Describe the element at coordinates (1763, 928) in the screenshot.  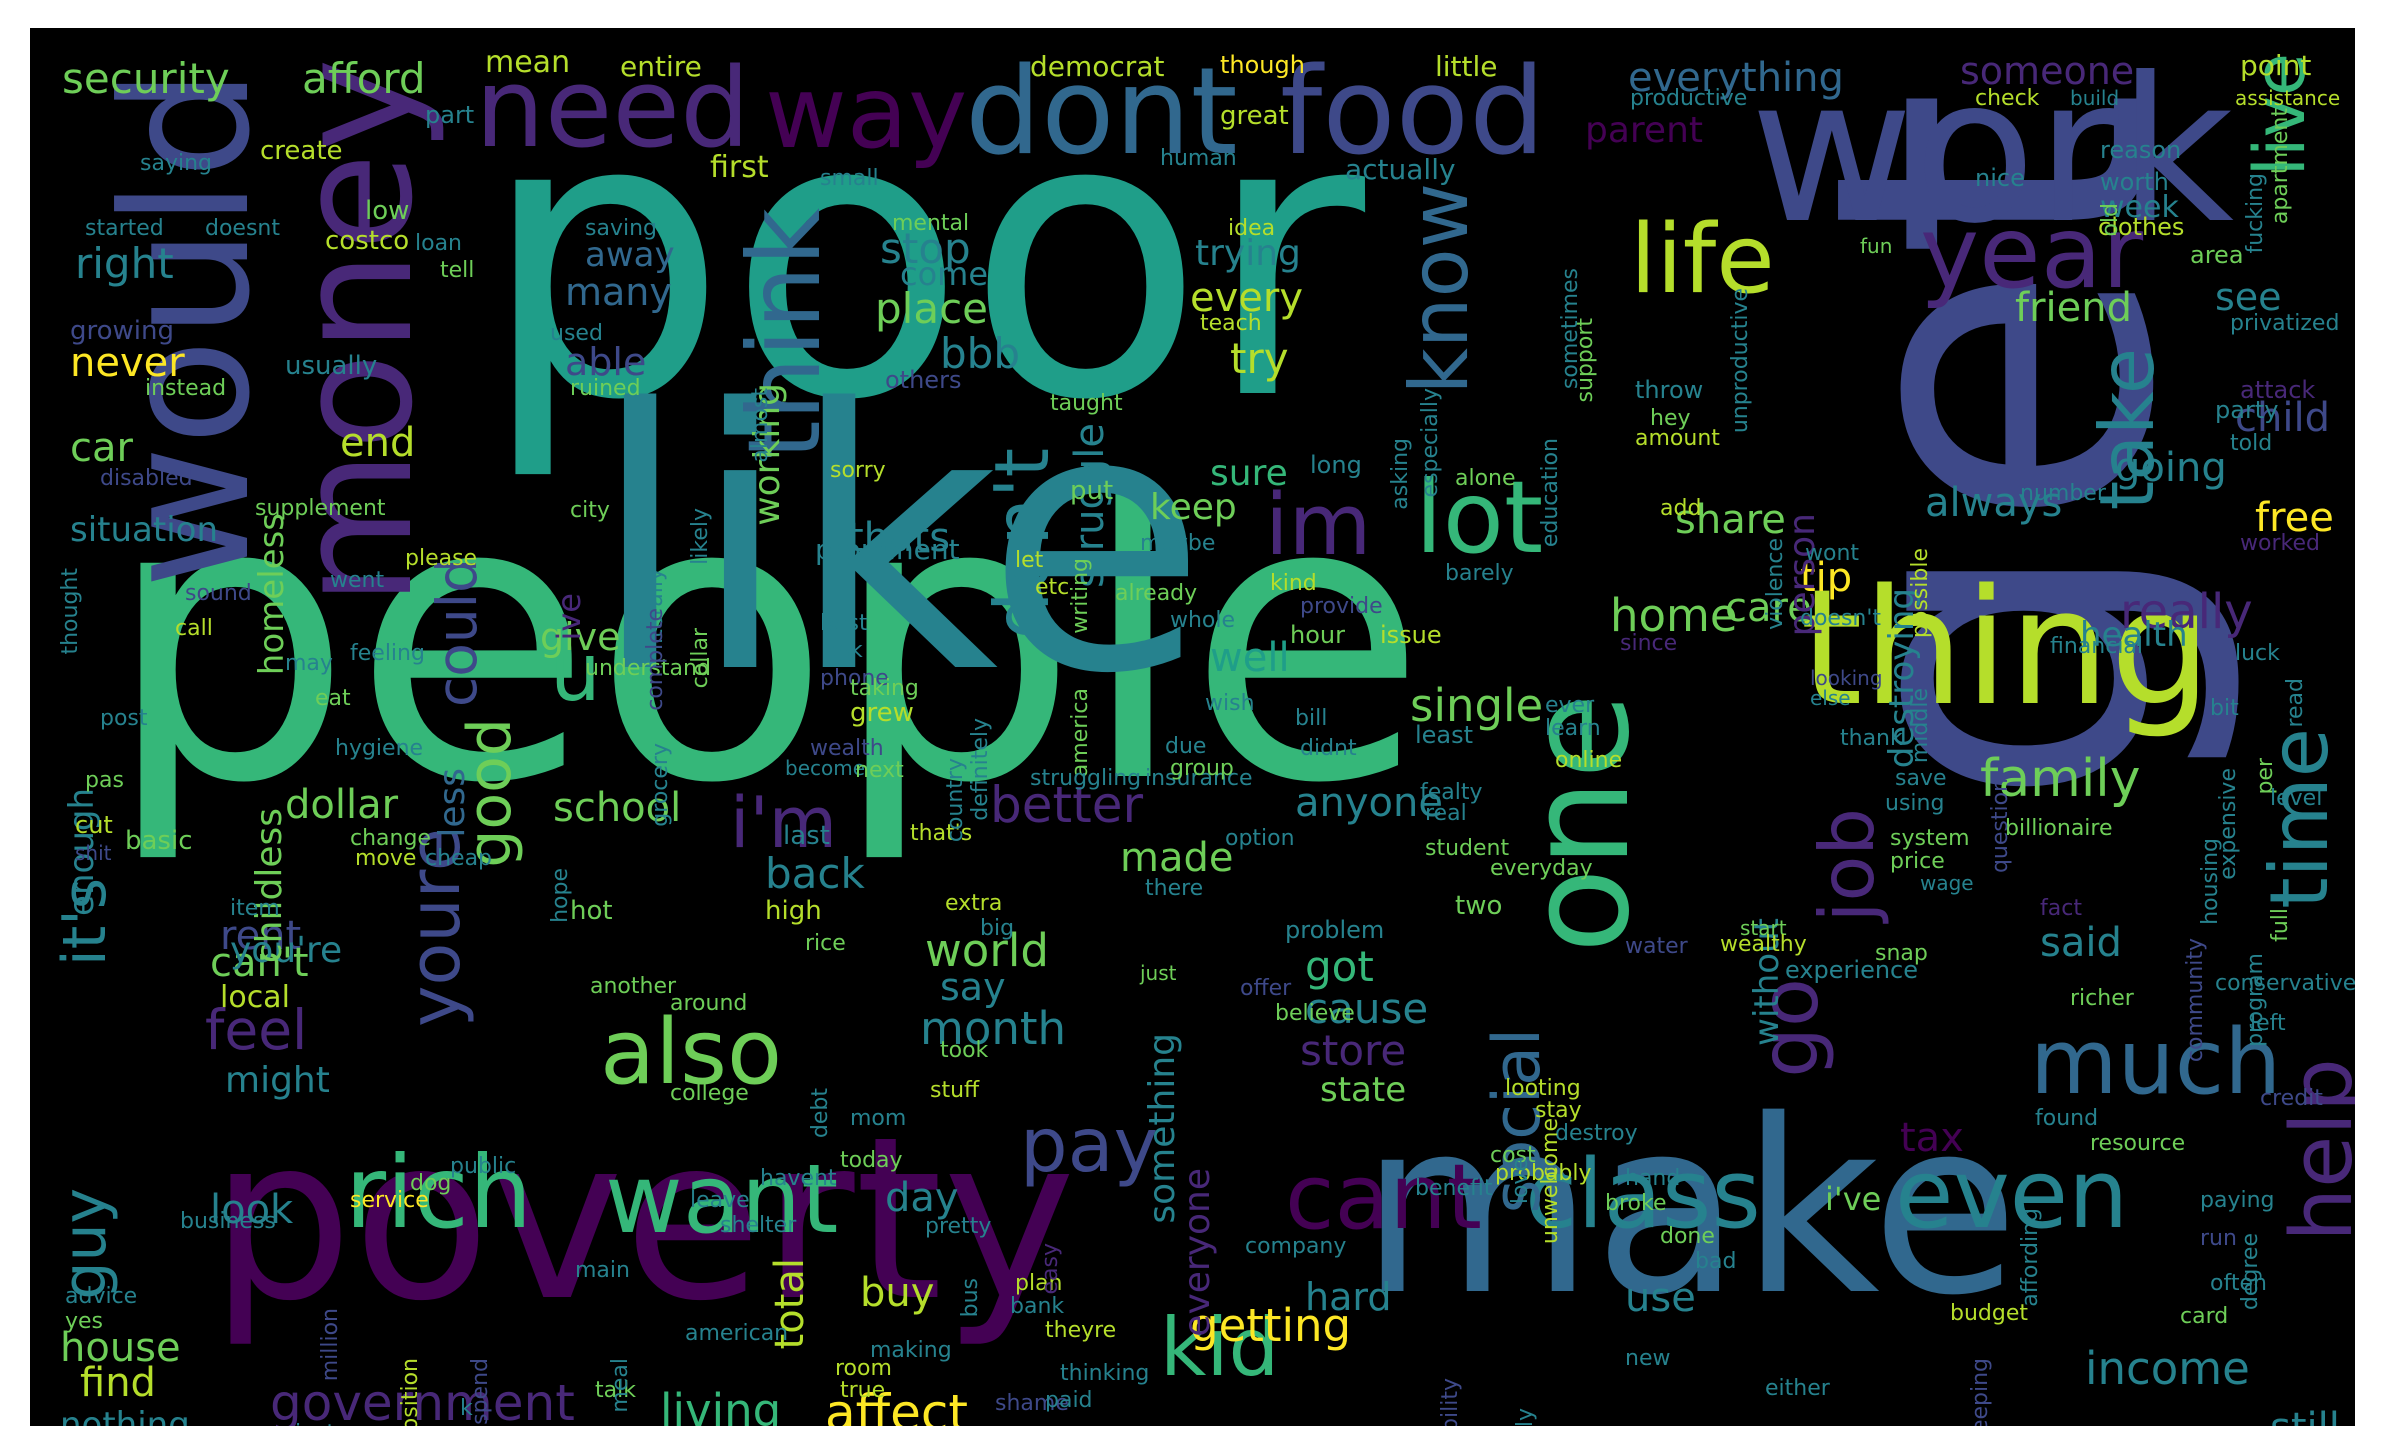
I see `word: start` at that location.